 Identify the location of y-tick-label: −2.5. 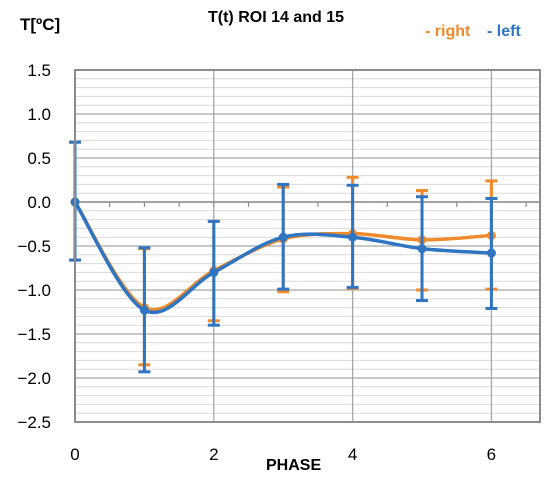
(34, 422).